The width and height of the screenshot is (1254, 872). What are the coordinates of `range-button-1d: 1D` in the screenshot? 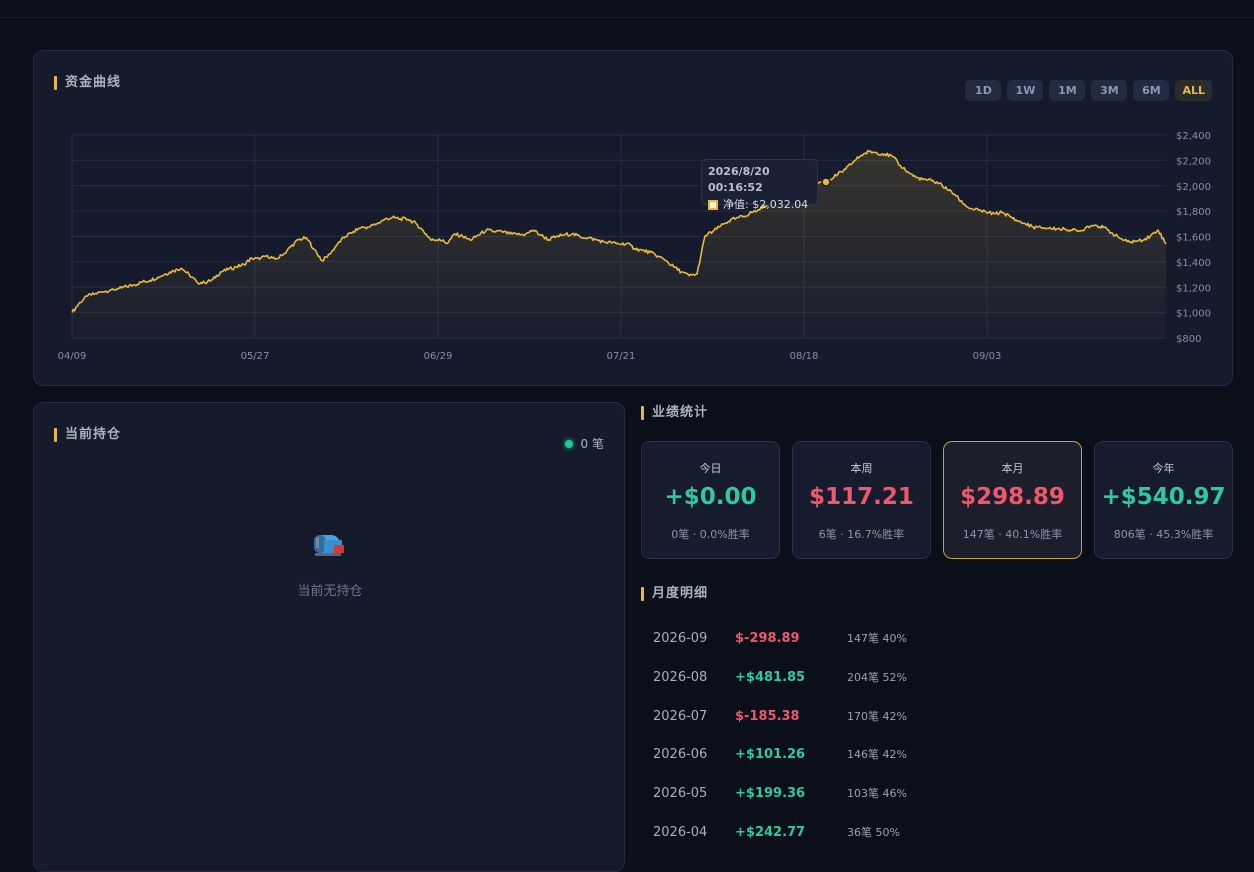 It's located at (983, 90).